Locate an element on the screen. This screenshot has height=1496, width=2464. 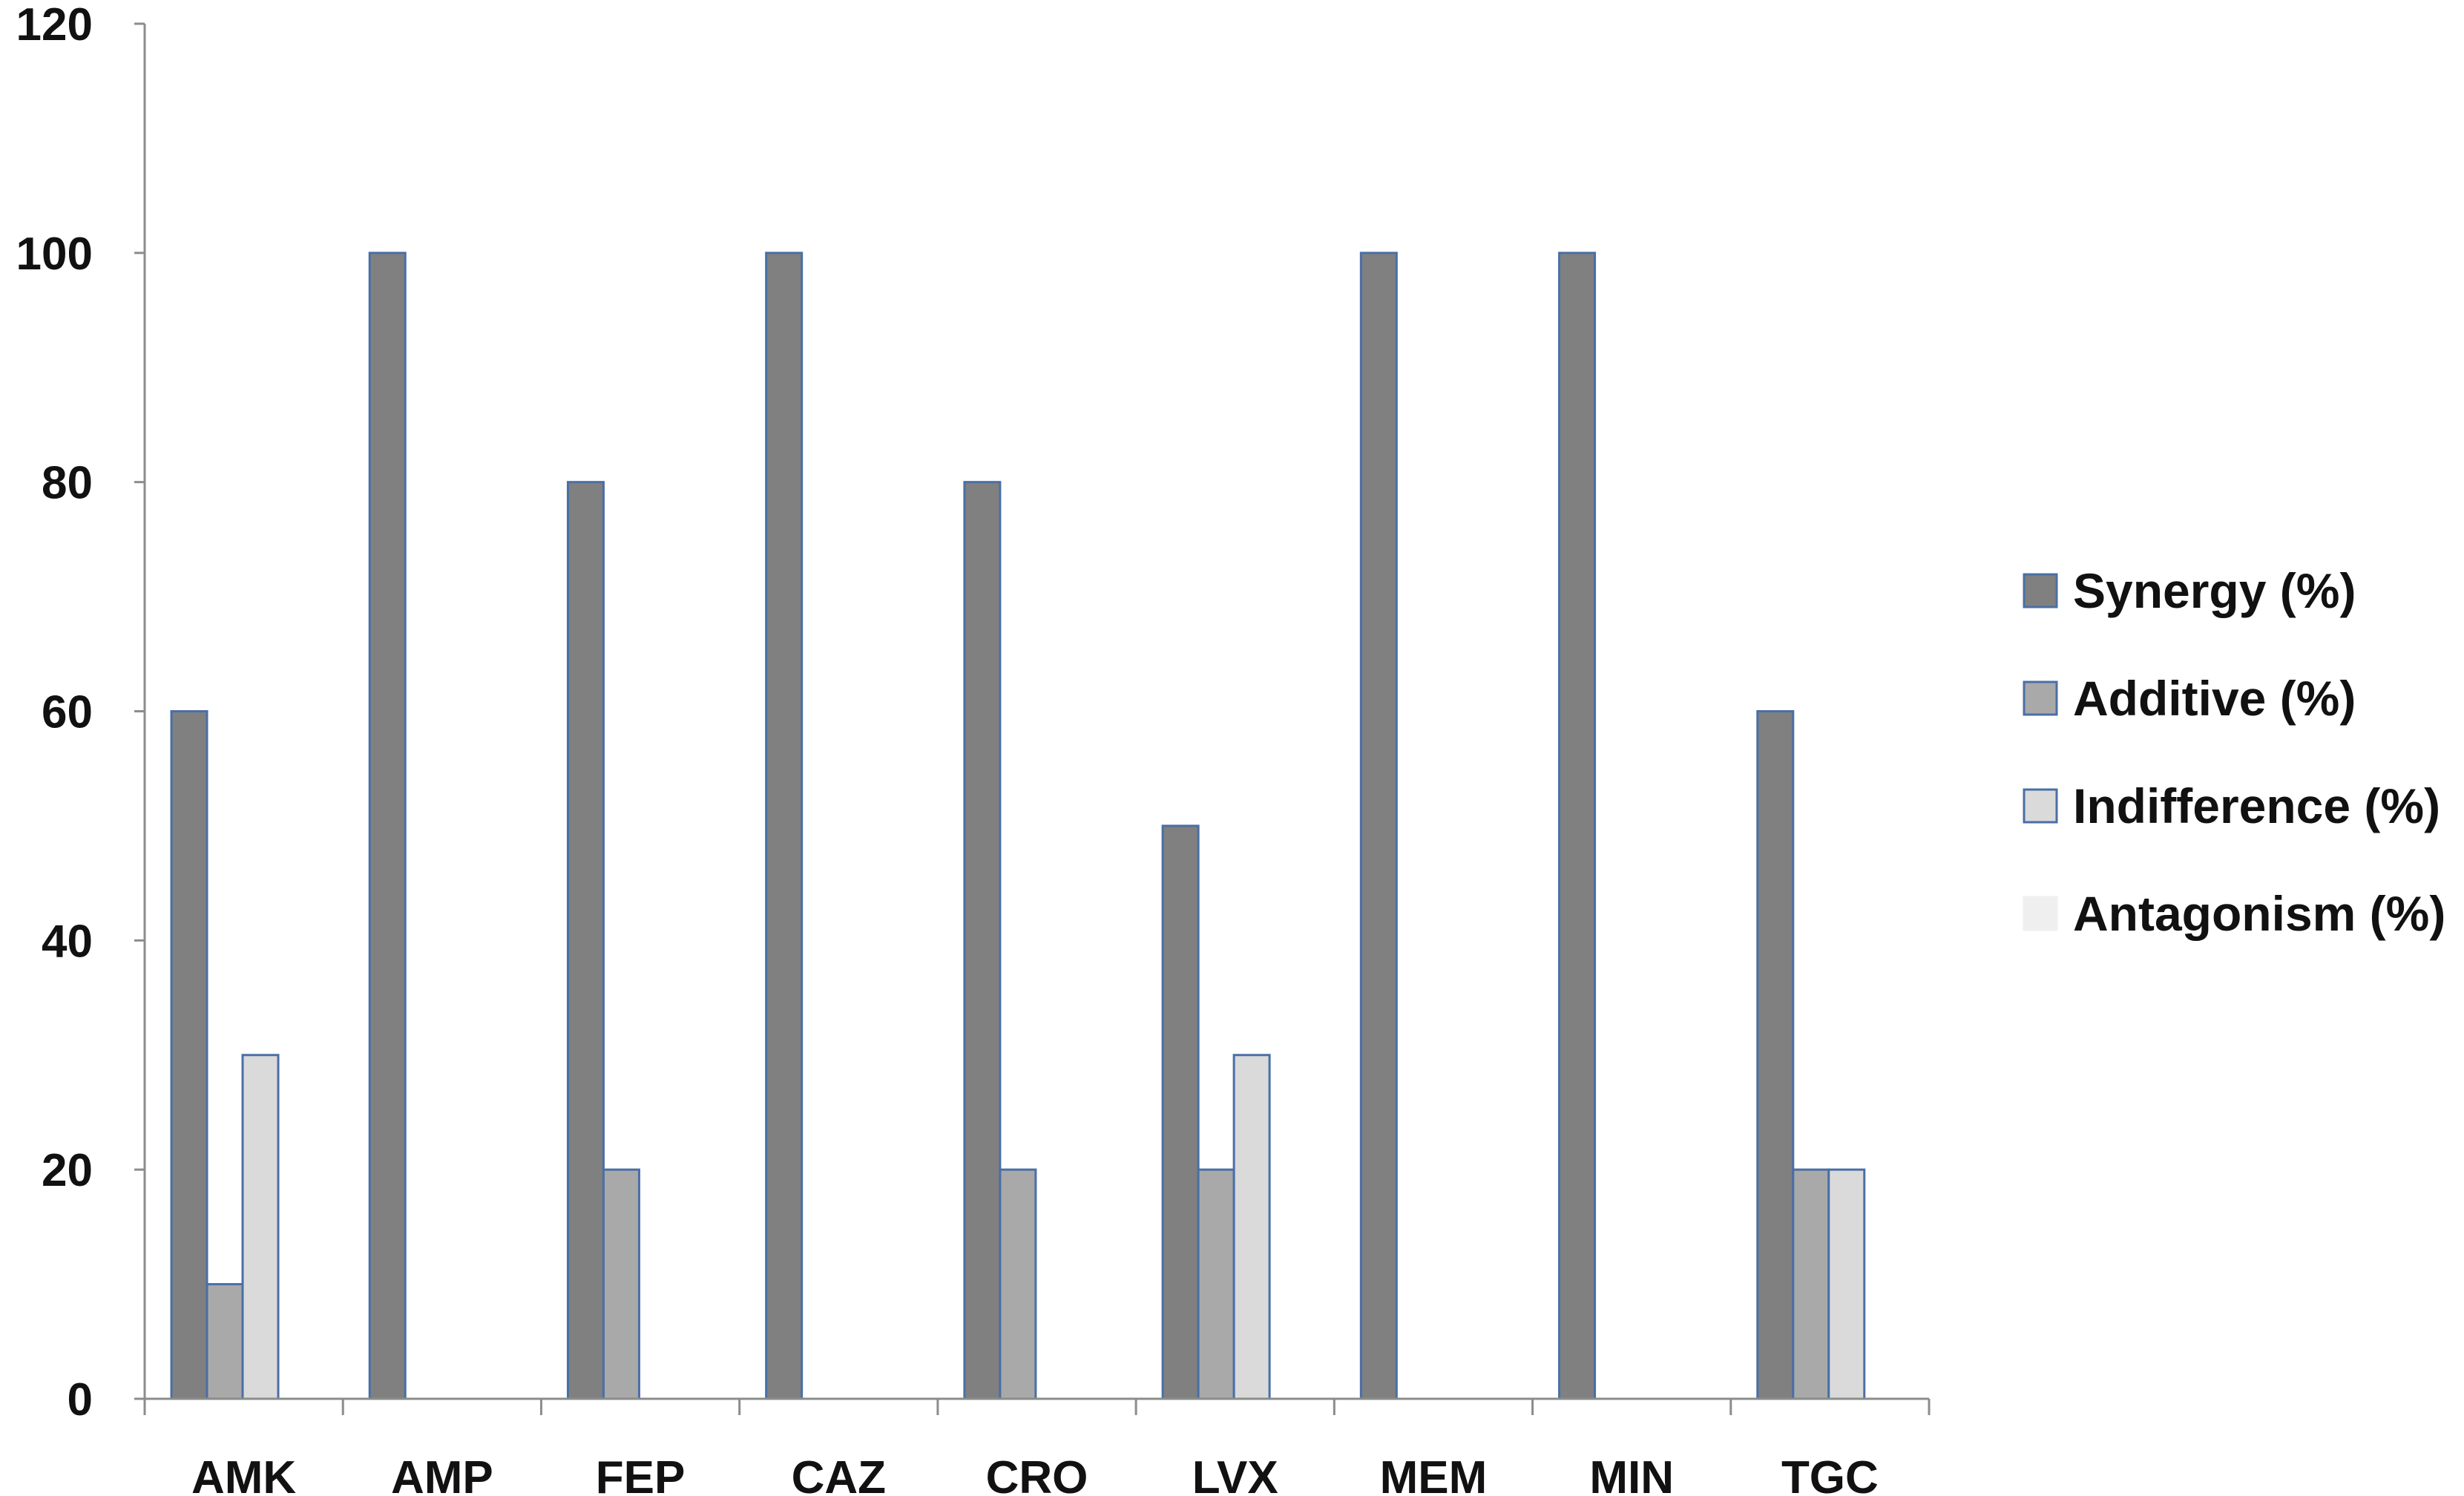
legend-label-2: Indifference (%) is located at coordinates (2256, 805).